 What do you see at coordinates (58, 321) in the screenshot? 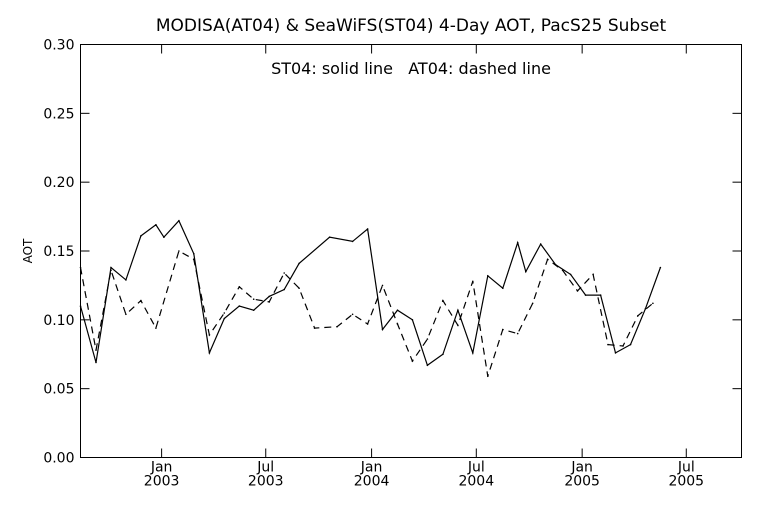
I see `y-tick-label: 0.10` at bounding box center [58, 321].